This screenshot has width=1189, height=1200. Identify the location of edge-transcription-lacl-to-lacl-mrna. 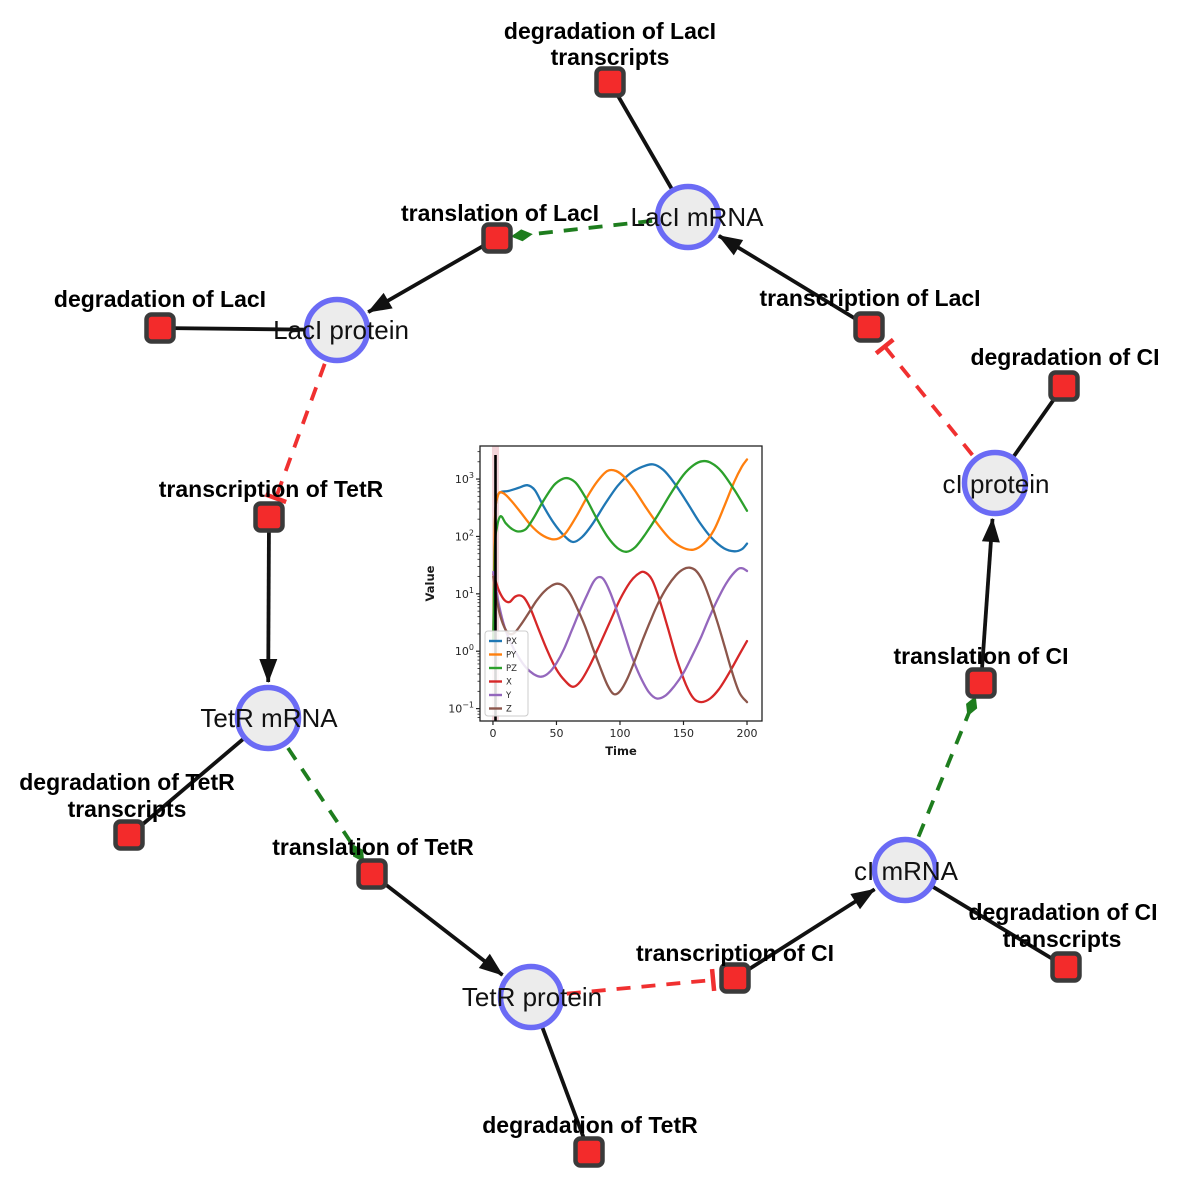
(793, 281).